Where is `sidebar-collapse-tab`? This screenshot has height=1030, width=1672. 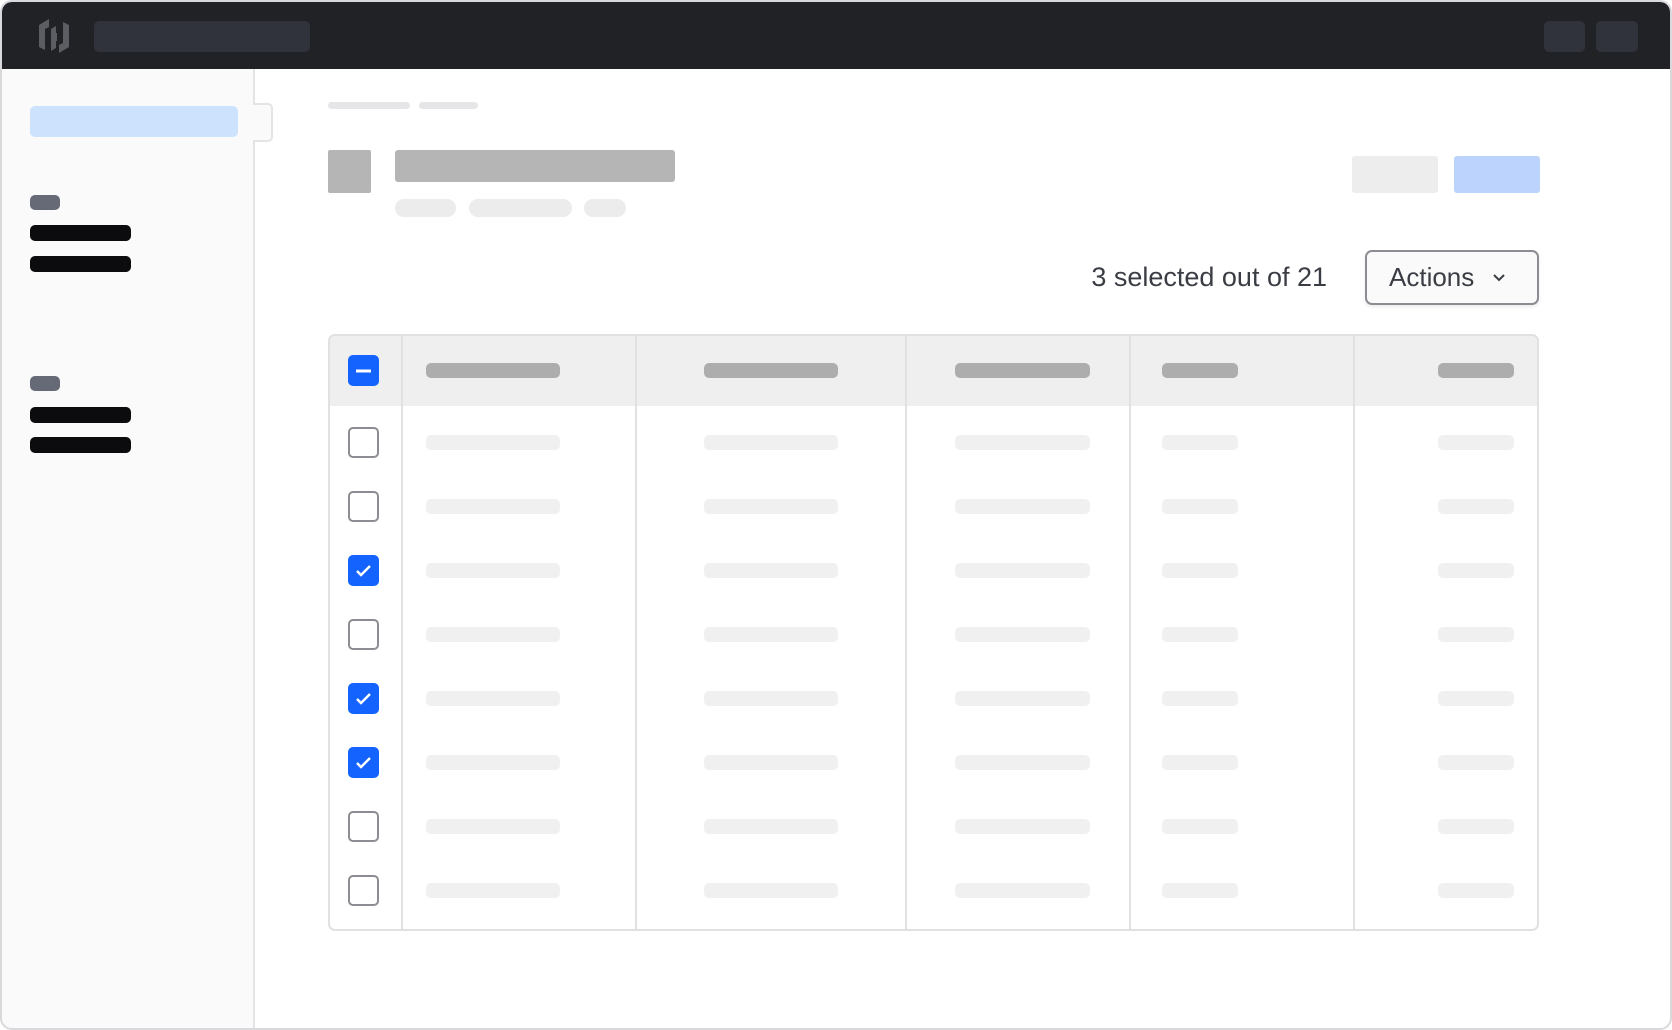 sidebar-collapse-tab is located at coordinates (263, 122).